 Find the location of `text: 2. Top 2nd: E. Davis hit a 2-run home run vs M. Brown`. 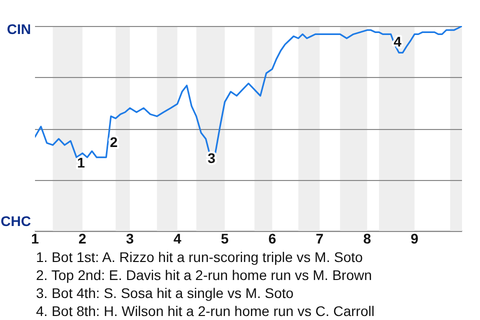

text: 2. Top 2nd: E. Davis hit a 2-run home run vs M. Brown is located at coordinates (204, 275).